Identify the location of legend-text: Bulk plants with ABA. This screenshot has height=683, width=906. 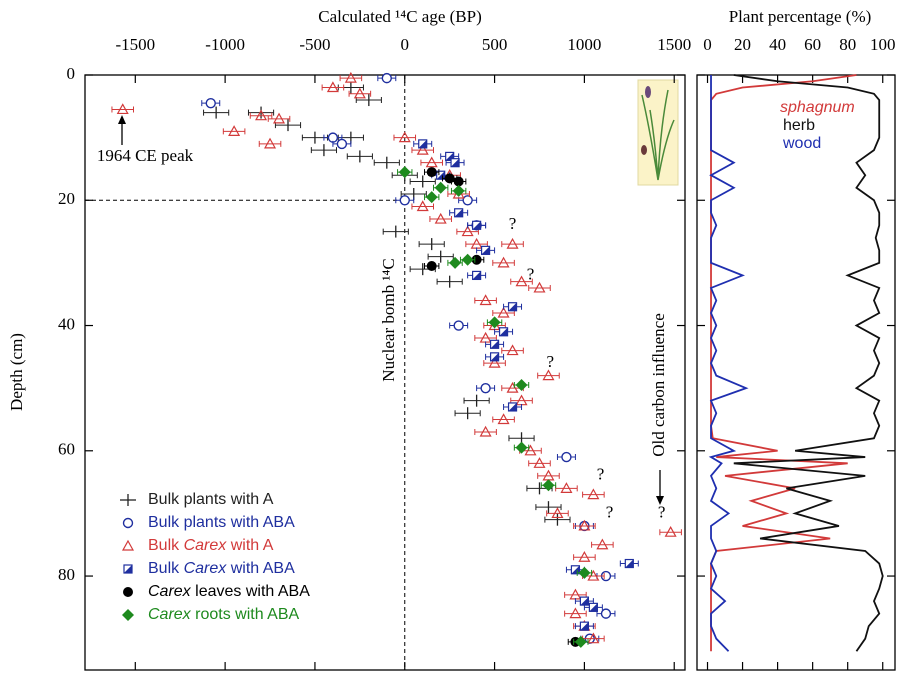
(221, 522).